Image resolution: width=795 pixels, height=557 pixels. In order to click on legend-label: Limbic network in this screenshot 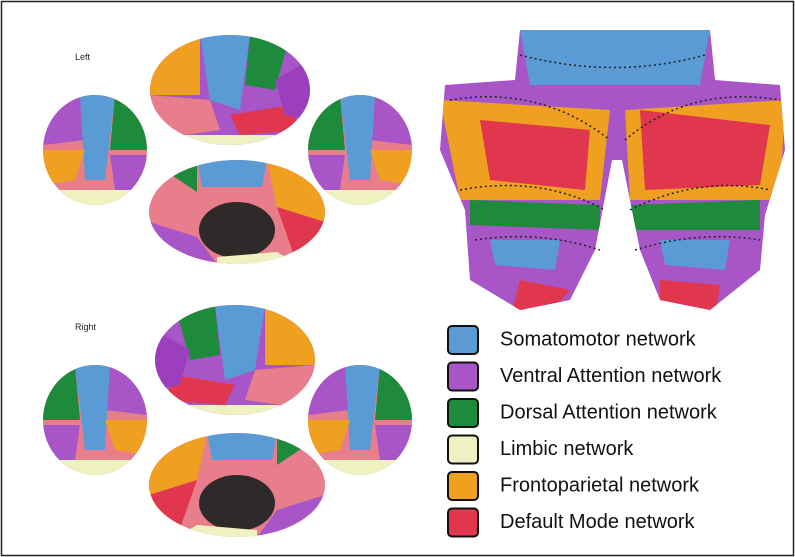, I will do `click(567, 449)`.